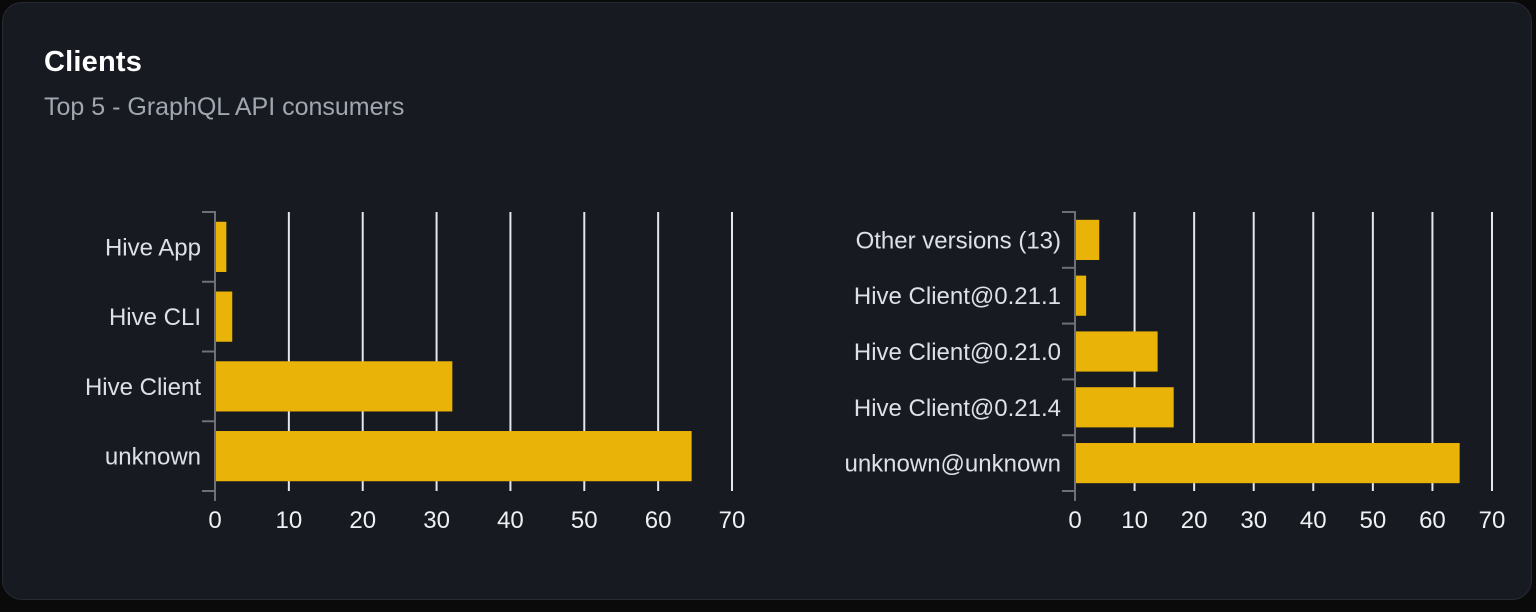 The image size is (1536, 612). Describe the element at coordinates (952, 464) in the screenshot. I see `category-label: unknown@unknown` at that location.